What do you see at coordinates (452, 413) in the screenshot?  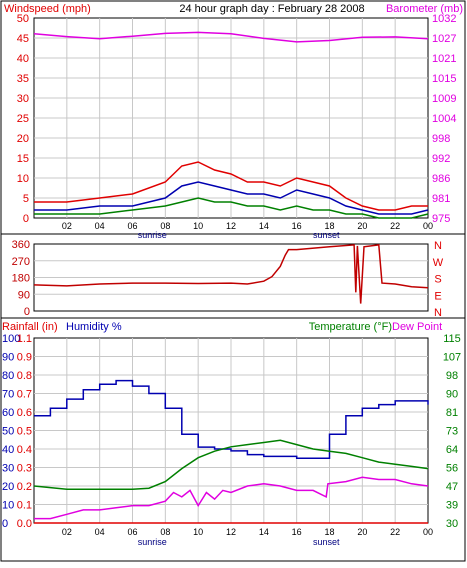 I see `temp-tick-label: 81` at bounding box center [452, 413].